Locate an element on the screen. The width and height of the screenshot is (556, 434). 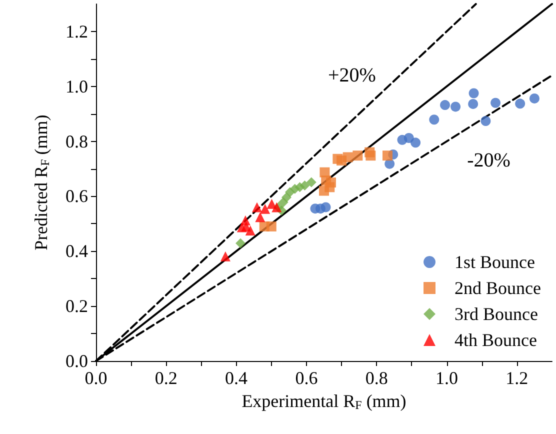
y-tick-label: 1.0 is located at coordinates (77, 86).